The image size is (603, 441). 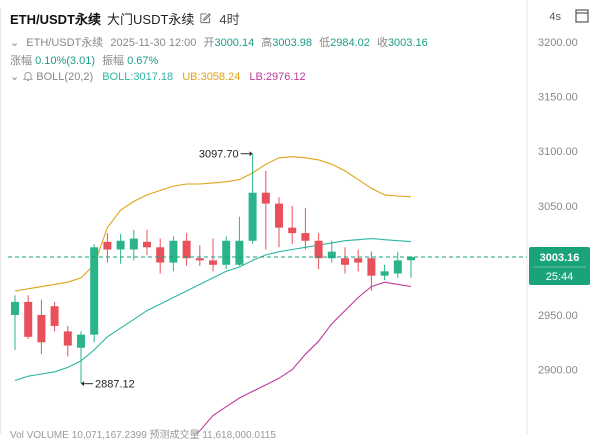 I want to click on symbol-name: 大门USDT永续, so click(x=151, y=19).